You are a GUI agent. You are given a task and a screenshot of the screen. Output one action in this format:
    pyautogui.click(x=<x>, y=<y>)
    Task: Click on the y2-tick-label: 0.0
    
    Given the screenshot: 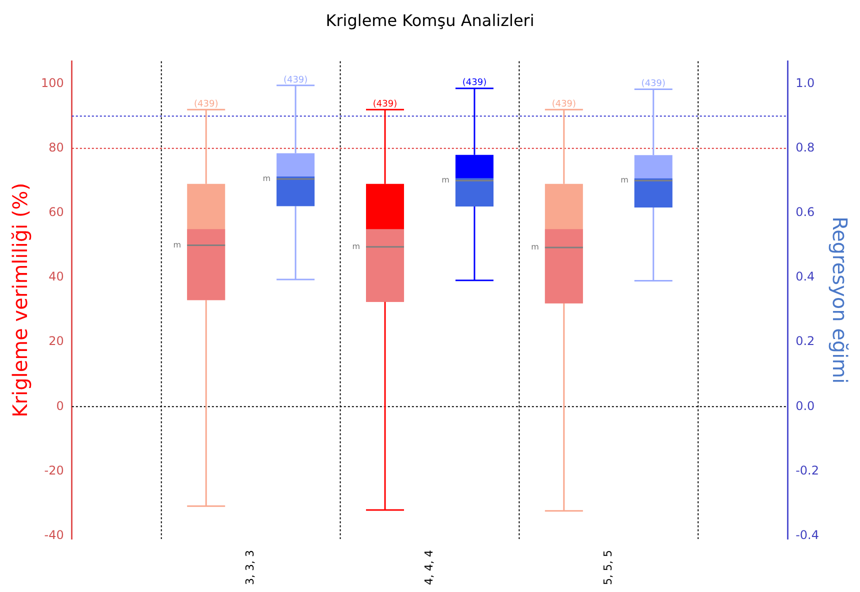 What is the action you would take?
    pyautogui.click(x=805, y=405)
    